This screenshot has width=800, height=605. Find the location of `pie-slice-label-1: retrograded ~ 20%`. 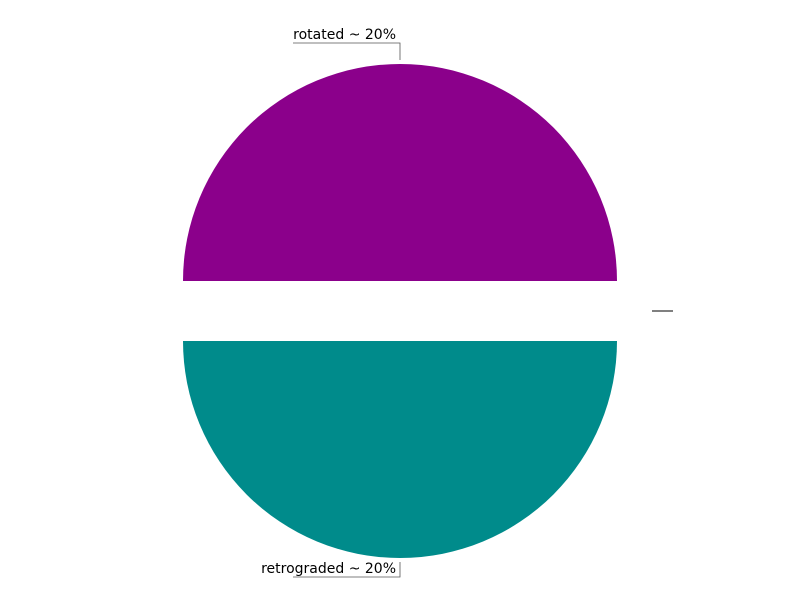

pie-slice-label-1: retrograded ~ 20% is located at coordinates (328, 569).